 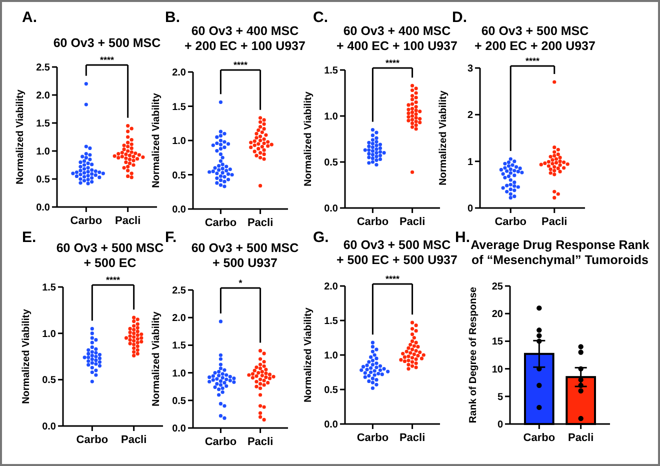 I want to click on chart-title: Average Drug Response Rank of “Mesenchymal” Tumoroids, so click(x=560, y=252).